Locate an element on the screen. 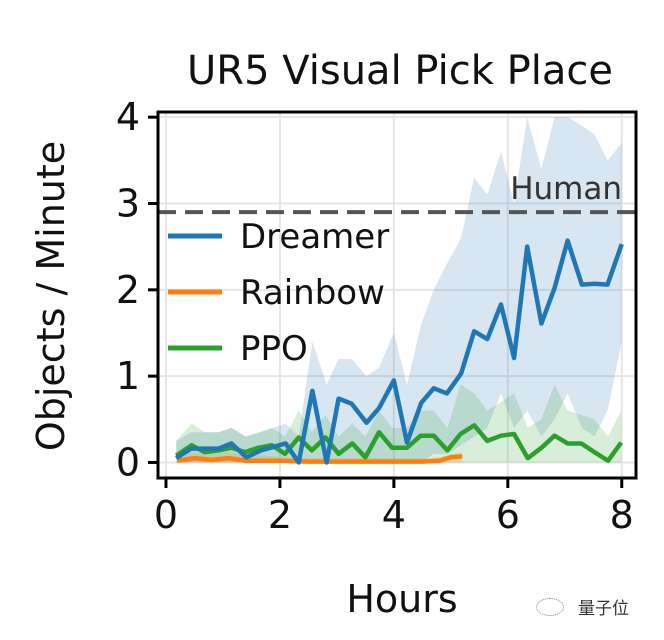  x-axis-label: Hours is located at coordinates (401, 599).